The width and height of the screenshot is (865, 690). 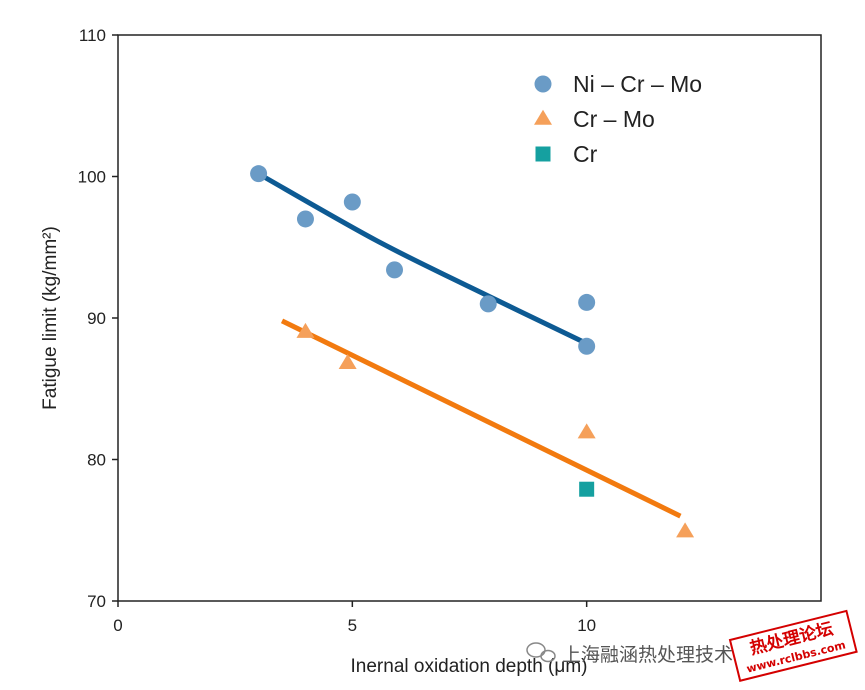 I want to click on x-axis-title: Inernal oxidation depth (μm), so click(x=469, y=666).